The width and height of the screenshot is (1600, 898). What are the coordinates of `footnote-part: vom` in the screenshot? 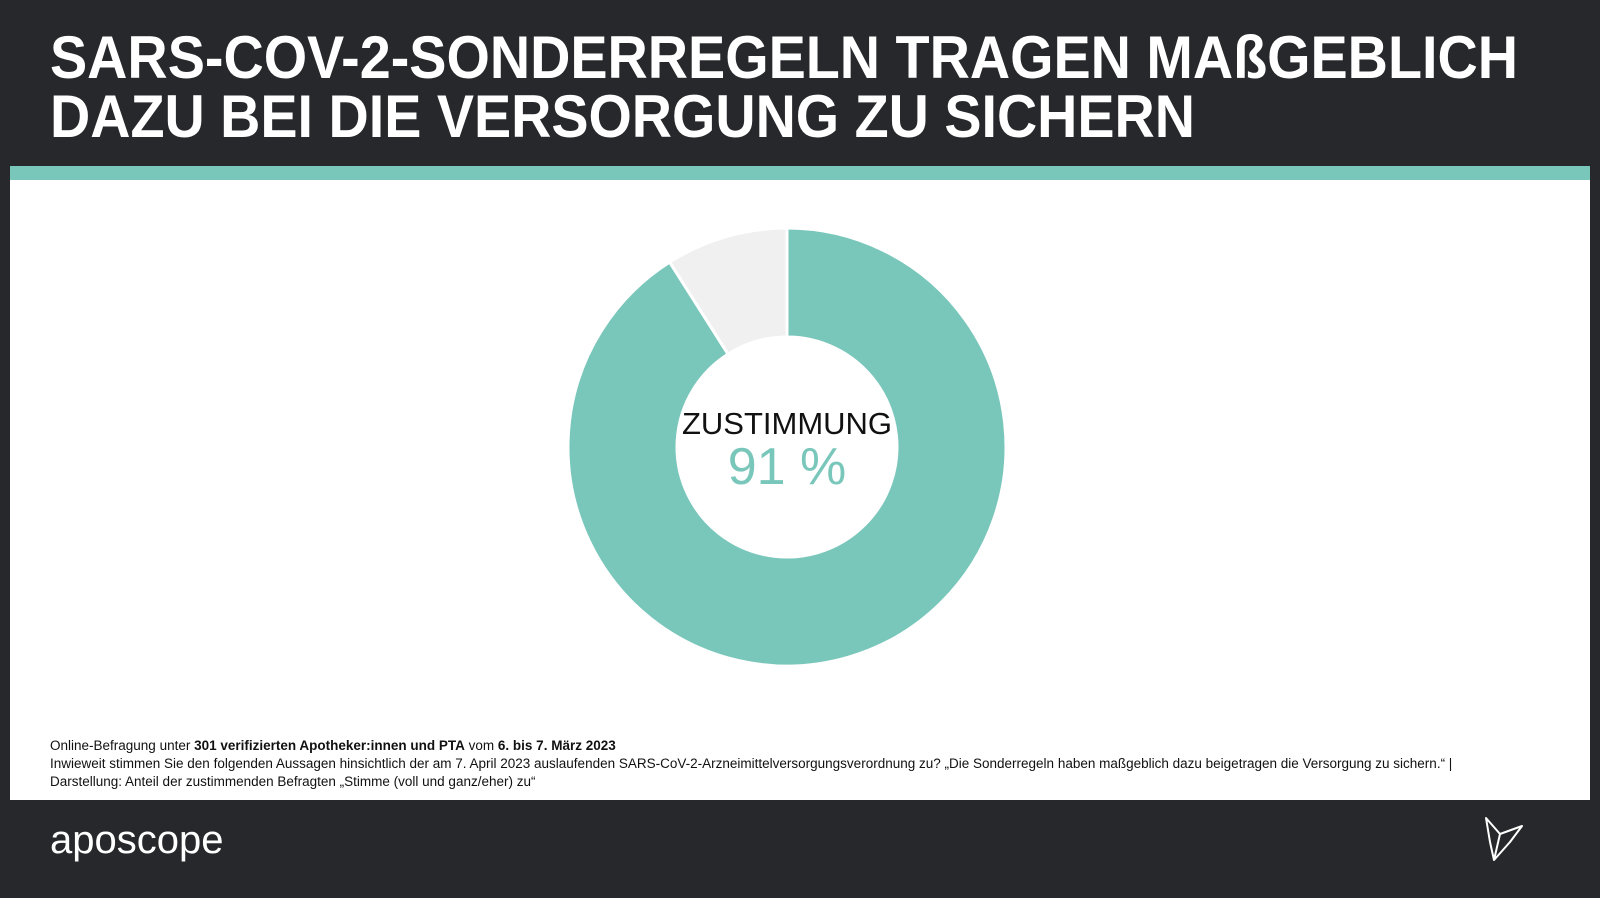 It's located at (481, 745).